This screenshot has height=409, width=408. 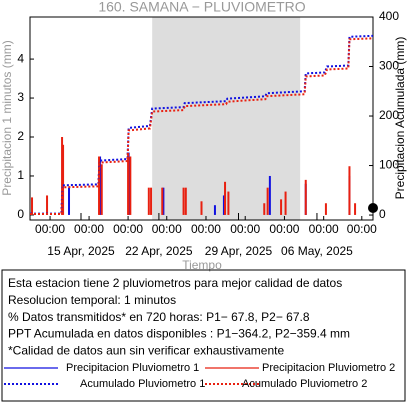 What do you see at coordinates (201, 7) in the screenshot?
I see `chart-title: 160. SAMANA − PLUVIOMETRO` at bounding box center [201, 7].